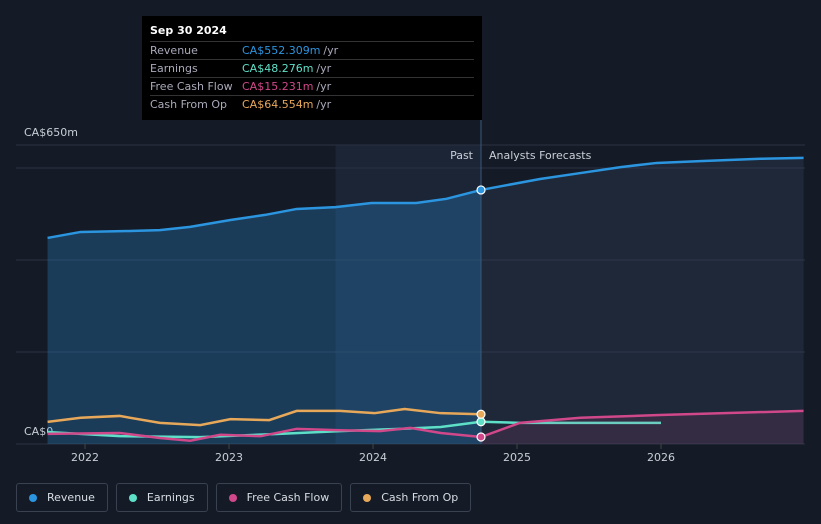  I want to click on y-tick-label: CA$0, so click(38, 431).